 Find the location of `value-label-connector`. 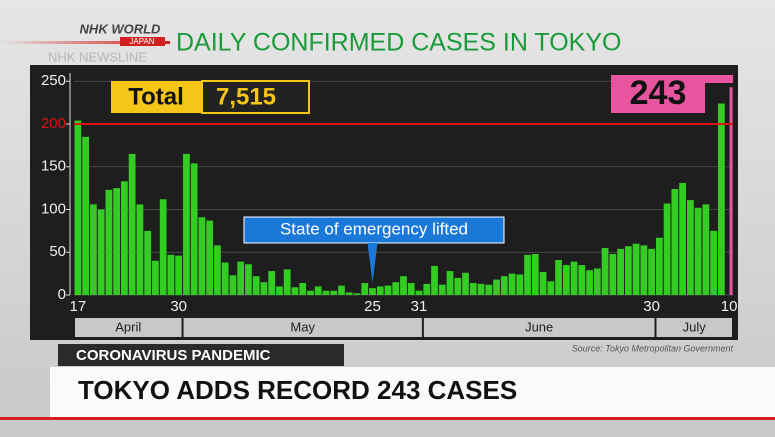

value-label-connector is located at coordinates (717, 79).